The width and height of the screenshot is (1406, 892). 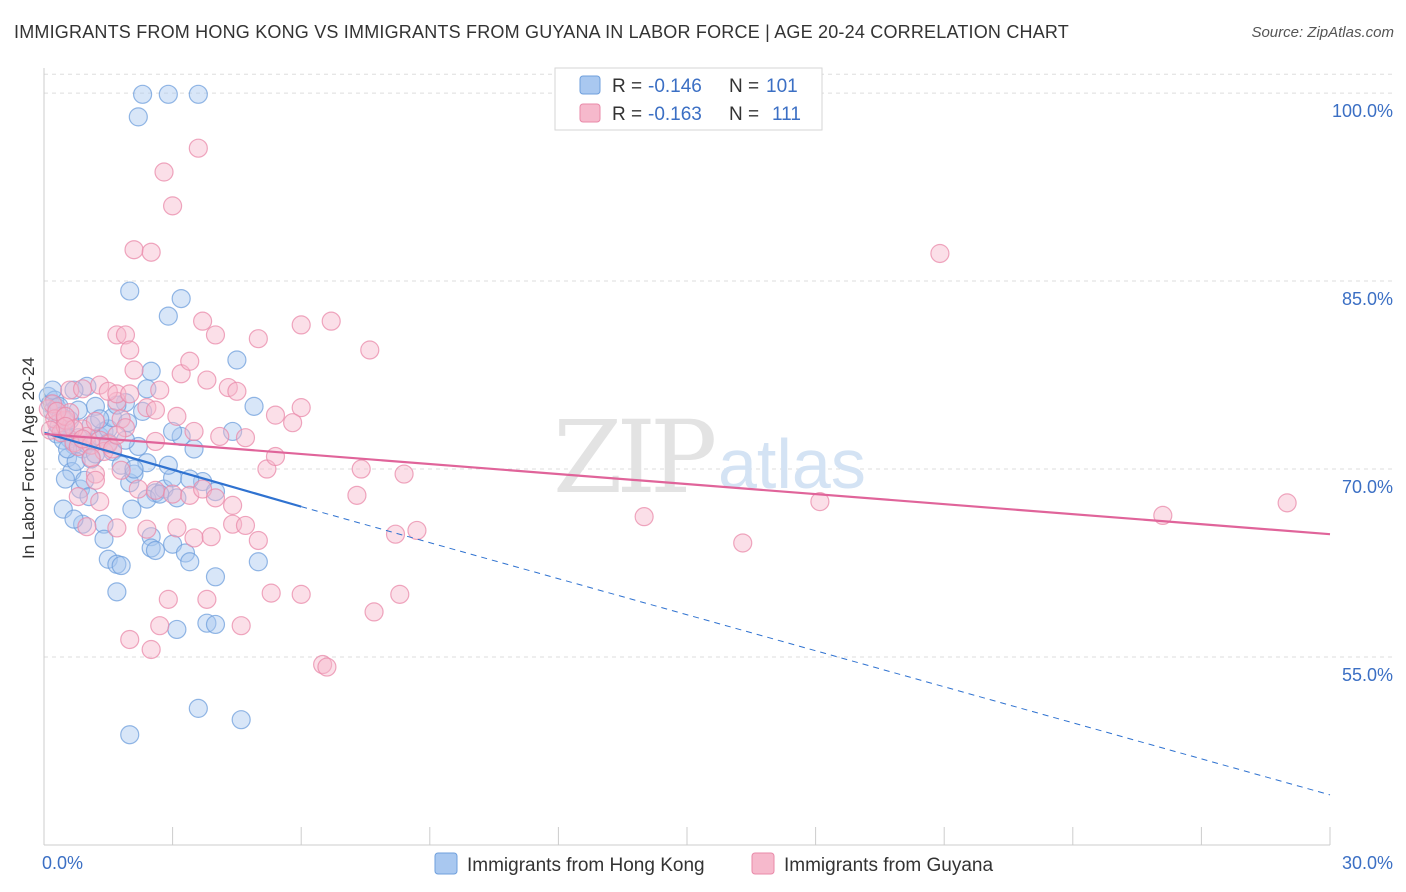 What do you see at coordinates (792, 464) in the screenshot?
I see `watermark-atlas: atlas` at bounding box center [792, 464].